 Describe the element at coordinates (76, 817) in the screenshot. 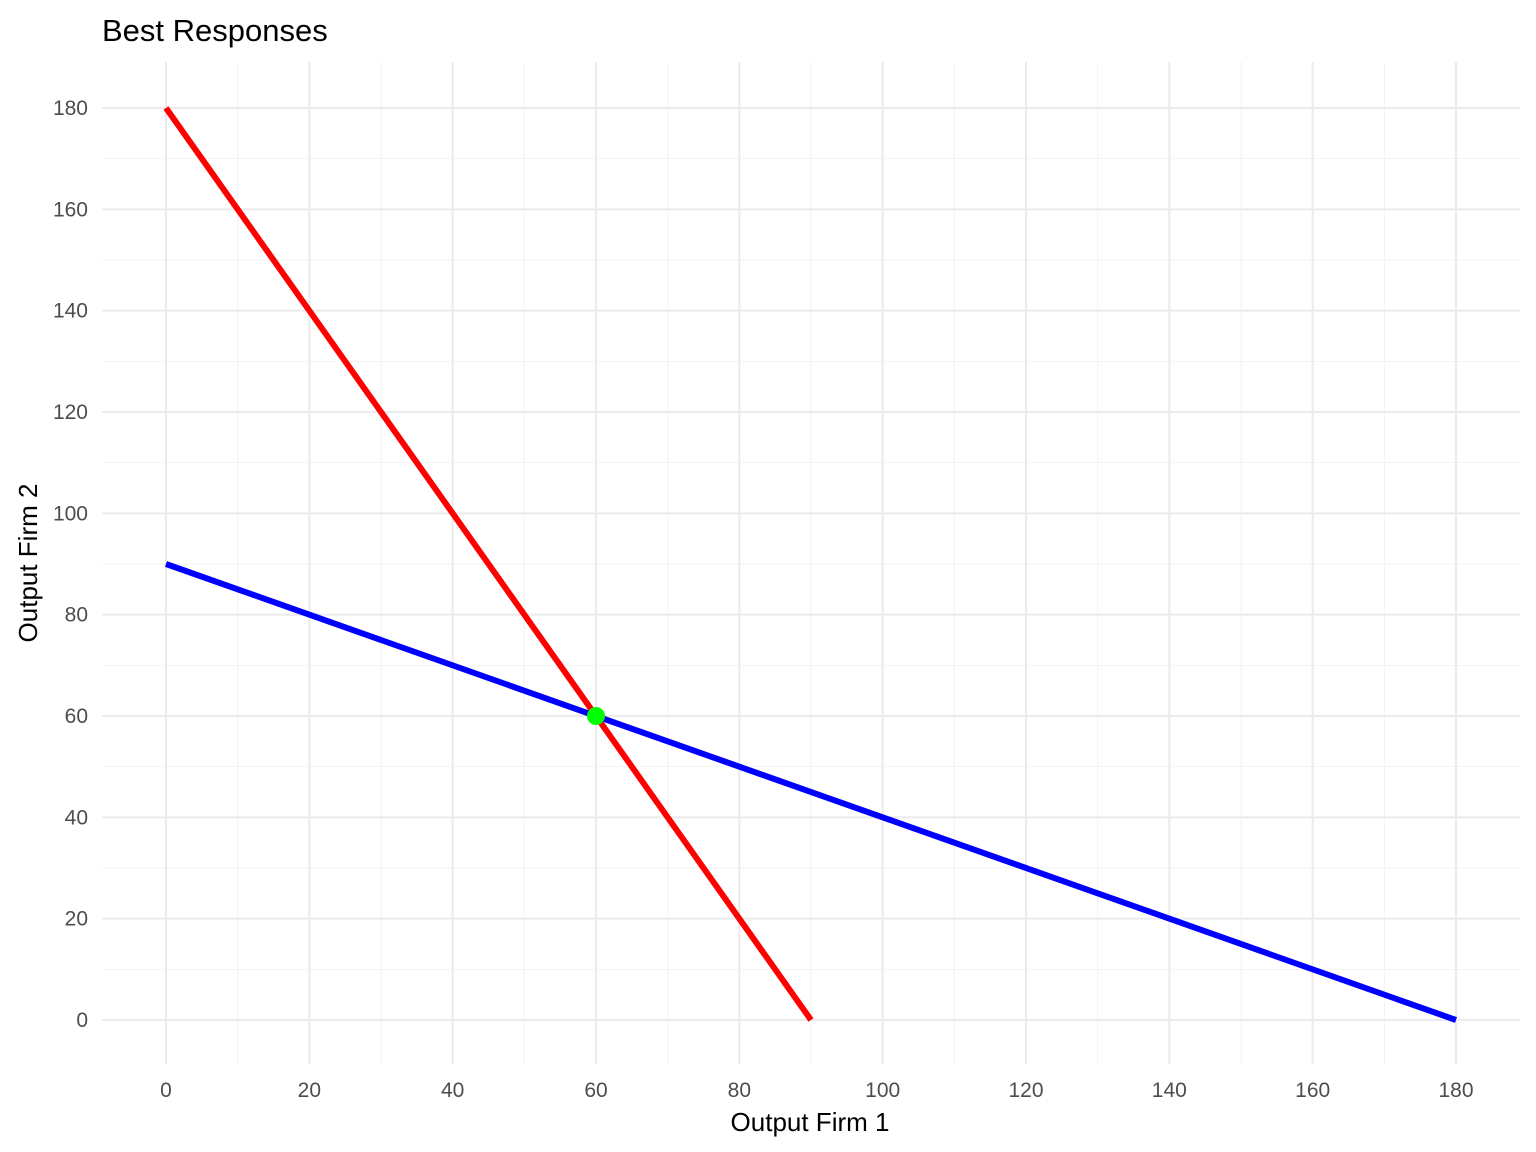

I see `y-tick-label: 40` at that location.